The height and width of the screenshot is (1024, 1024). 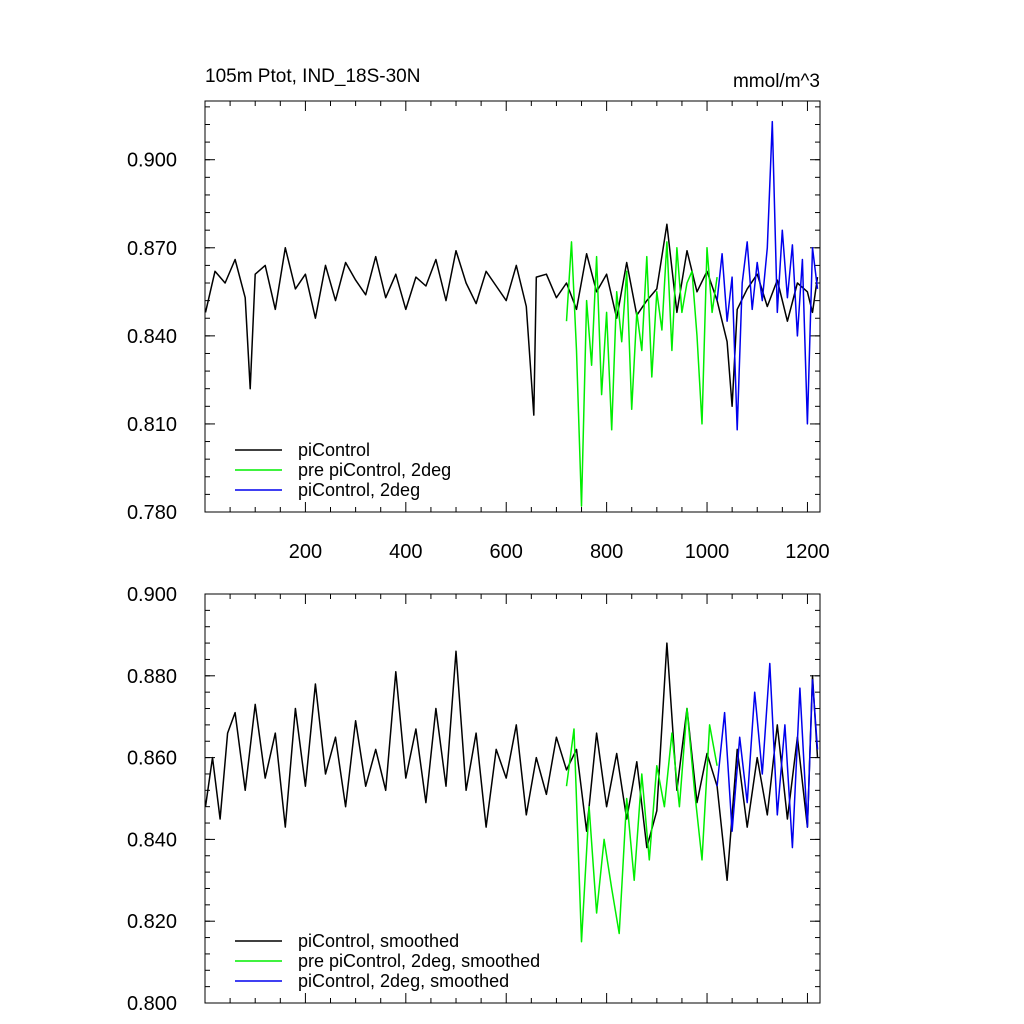 I want to click on x-tick-label: 1000, so click(x=707, y=552).